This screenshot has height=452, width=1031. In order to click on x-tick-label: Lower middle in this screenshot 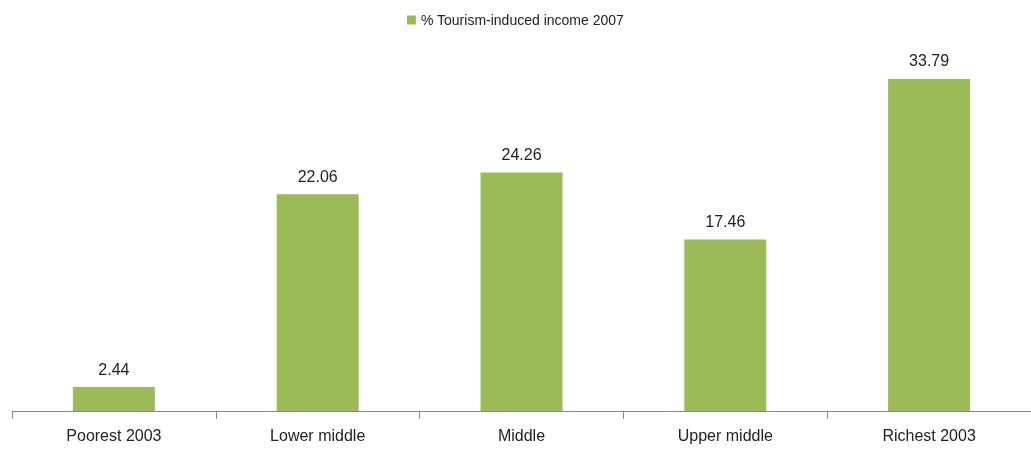, I will do `click(318, 435)`.